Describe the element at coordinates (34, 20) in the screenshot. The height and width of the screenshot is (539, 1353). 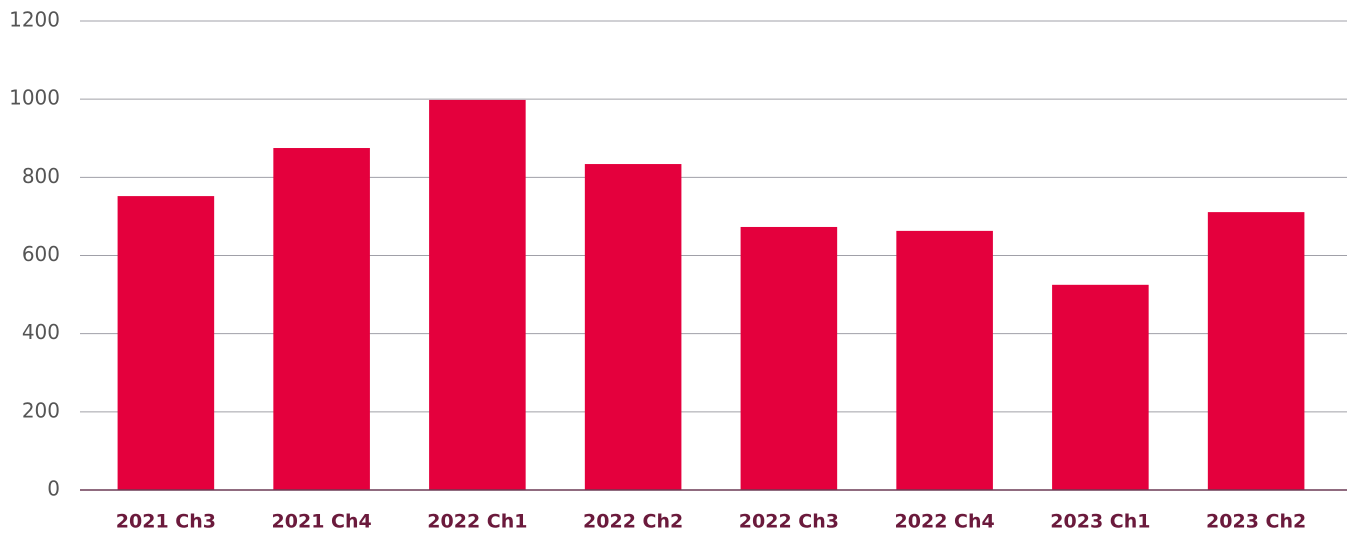
I see `y-tick-label: 1200` at that location.